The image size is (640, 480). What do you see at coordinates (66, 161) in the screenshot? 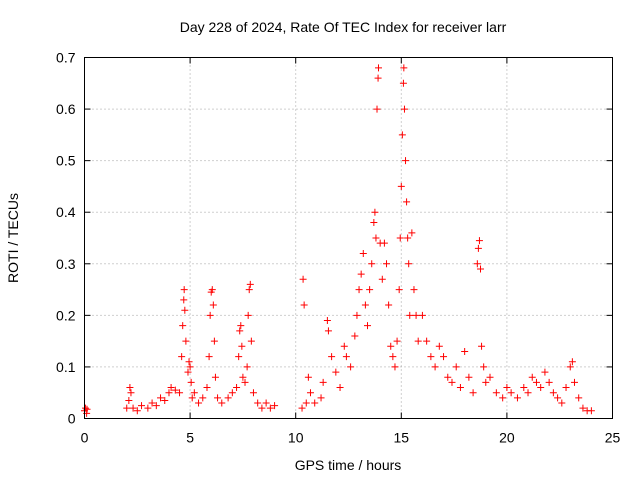
I see `y-tick-label: 0.5` at bounding box center [66, 161].